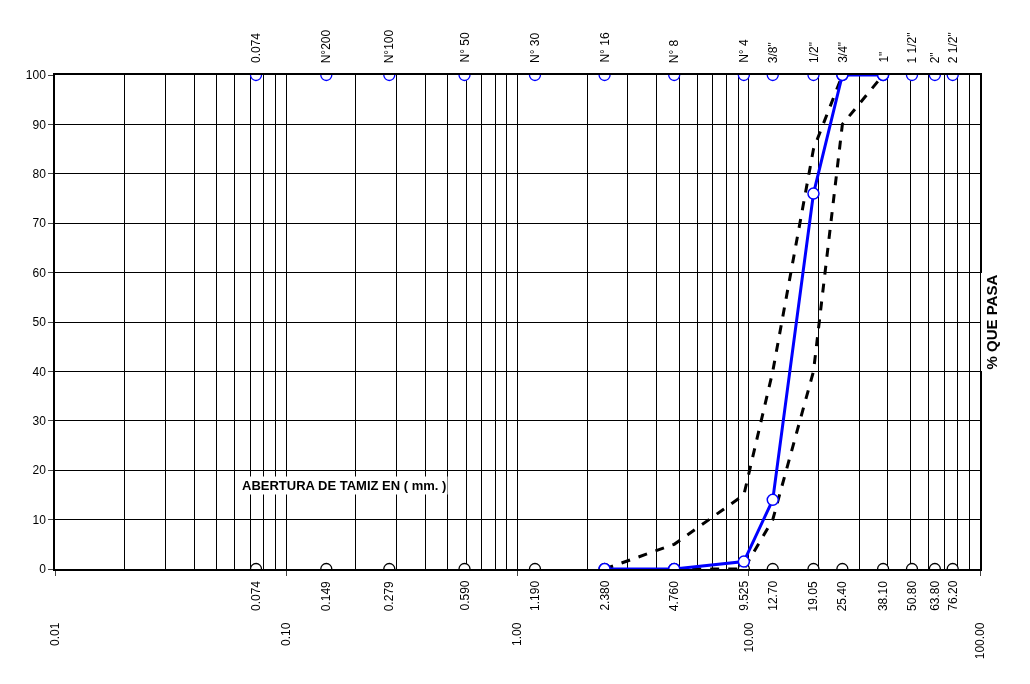 The width and height of the screenshot is (1030, 684). Describe the element at coordinates (39, 322) in the screenshot. I see `y-tick-label: 50` at that location.